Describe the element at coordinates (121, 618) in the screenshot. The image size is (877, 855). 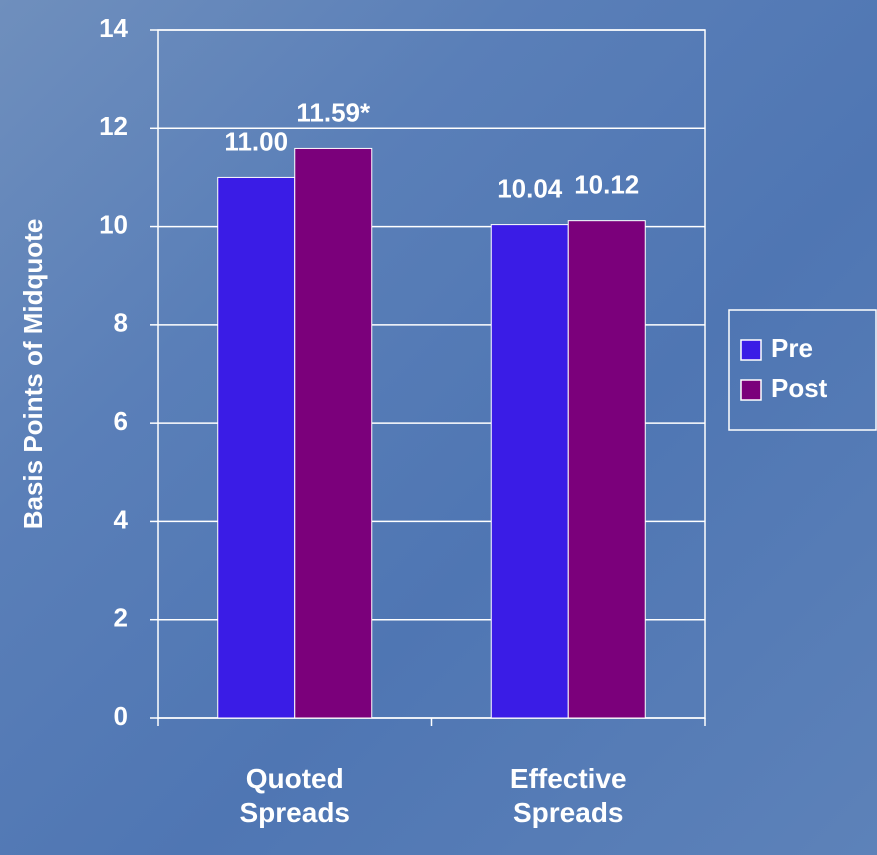
I see `y-tick-label: 2` at that location.